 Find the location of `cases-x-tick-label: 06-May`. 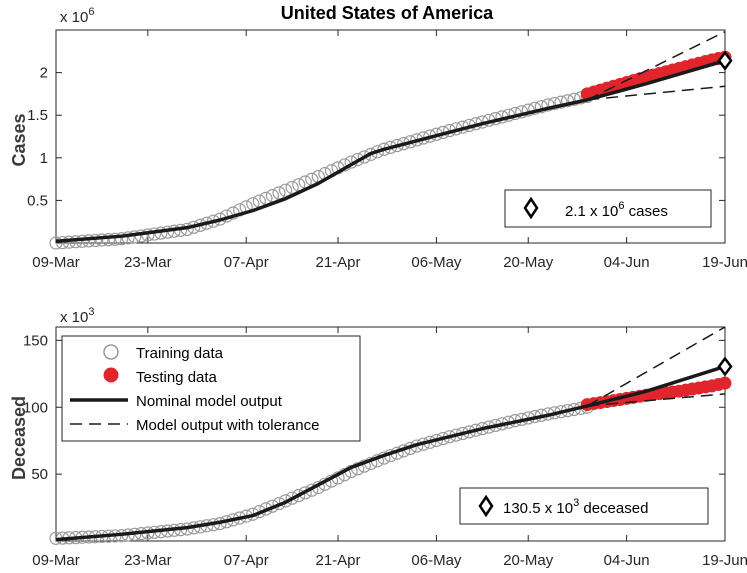

cases-x-tick-label: 06-May is located at coordinates (436, 262).